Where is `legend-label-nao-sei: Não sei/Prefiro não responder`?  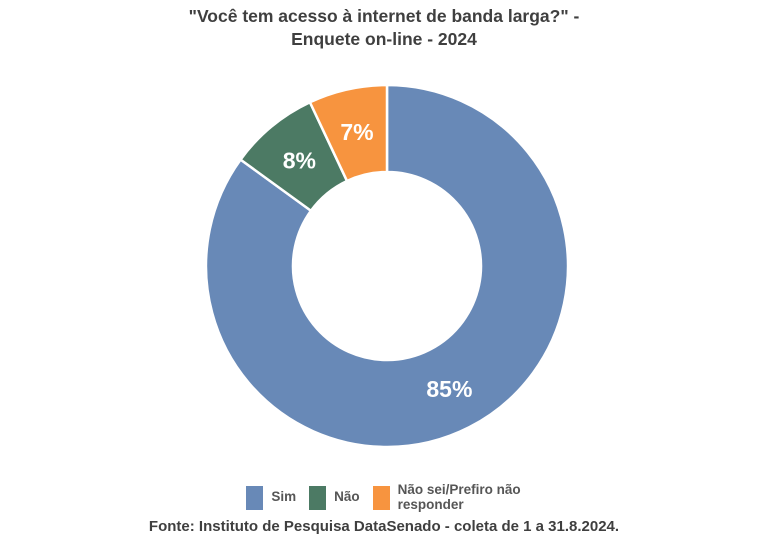
legend-label-nao-sei: Não sei/Prefiro não responder is located at coordinates (459, 497).